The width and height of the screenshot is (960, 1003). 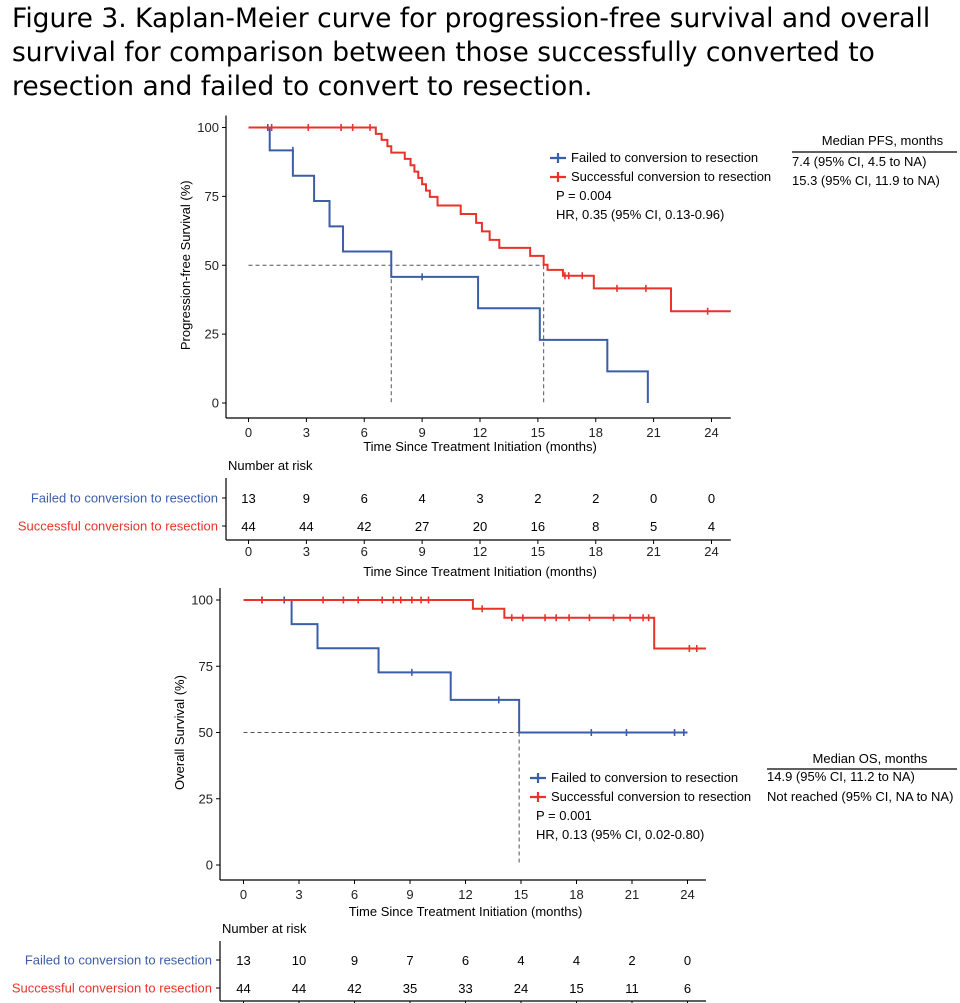 What do you see at coordinates (206, 798) in the screenshot?
I see `y-tick-label: 25` at bounding box center [206, 798].